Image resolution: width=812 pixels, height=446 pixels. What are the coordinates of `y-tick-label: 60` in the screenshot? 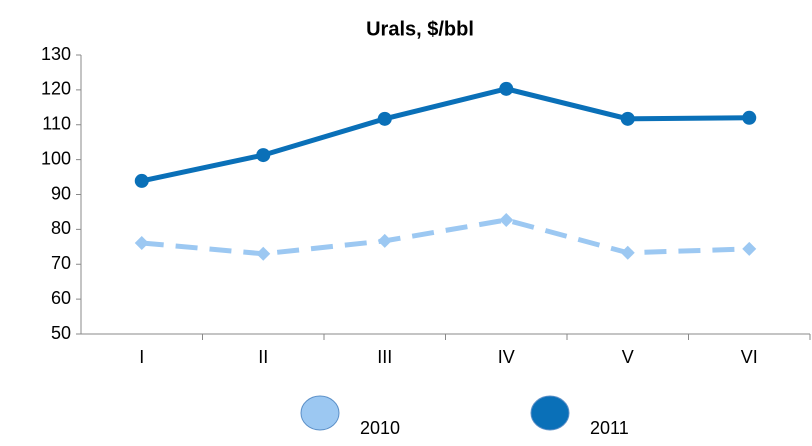 It's located at (61, 298).